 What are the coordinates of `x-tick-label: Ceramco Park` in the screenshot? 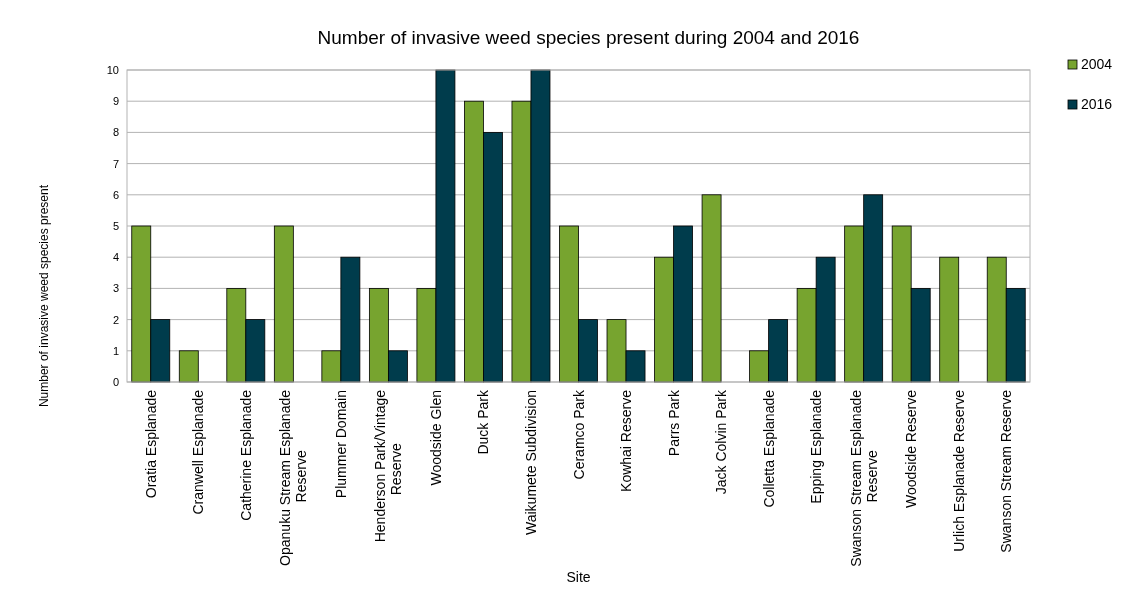 It's located at (578, 434).